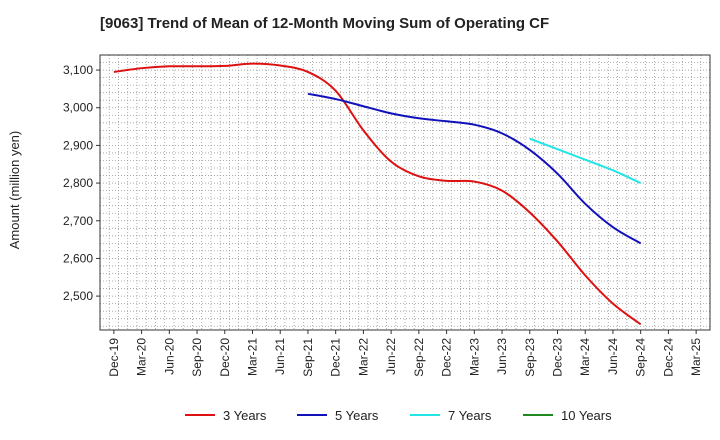 The width and height of the screenshot is (720, 440). I want to click on legend: 3 Years 5 Years 7 Years 10 Years, so click(398, 415).